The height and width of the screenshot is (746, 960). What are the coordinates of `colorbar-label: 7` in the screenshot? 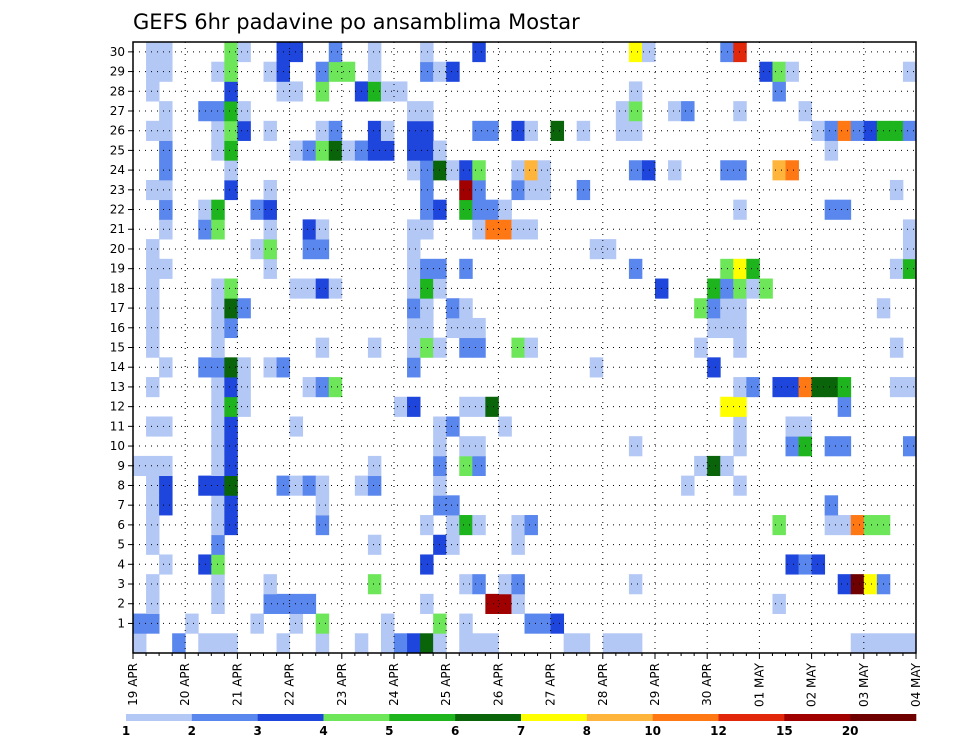 It's located at (521, 731).